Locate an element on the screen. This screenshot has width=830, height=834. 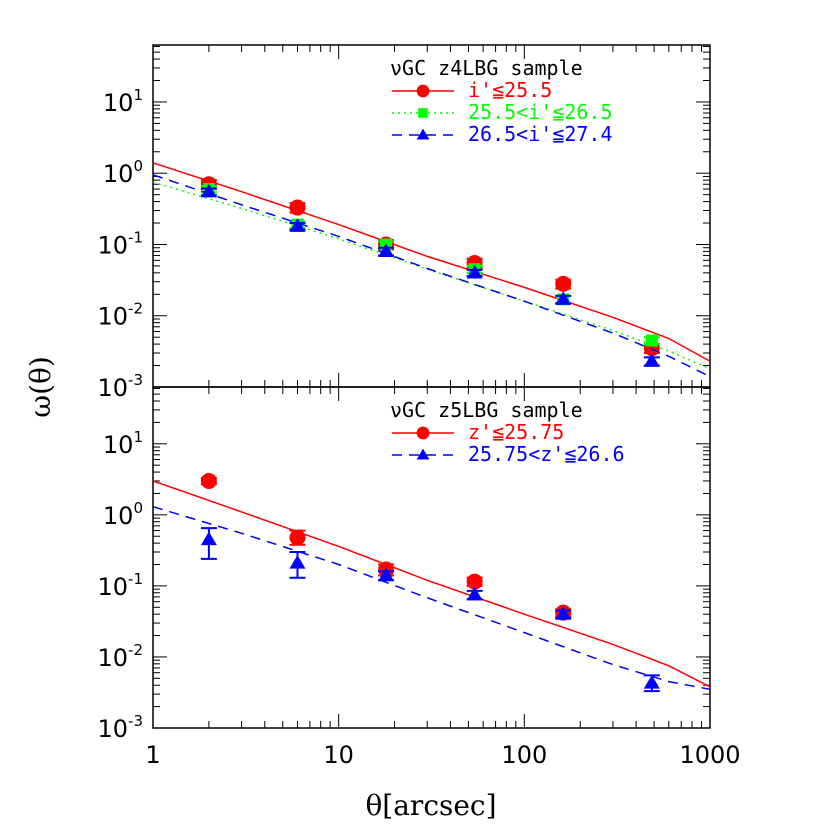
x-tick-label: 10 is located at coordinates (338, 755).